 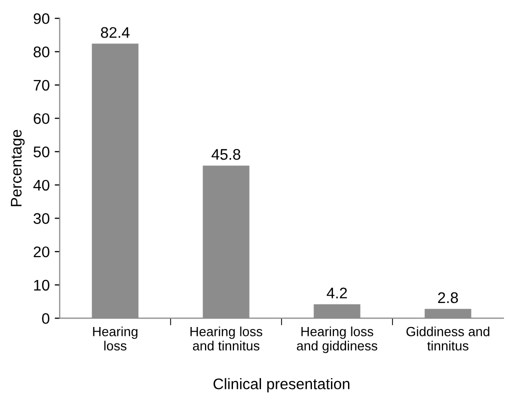 I want to click on data-label: 2.8, so click(x=448, y=298).